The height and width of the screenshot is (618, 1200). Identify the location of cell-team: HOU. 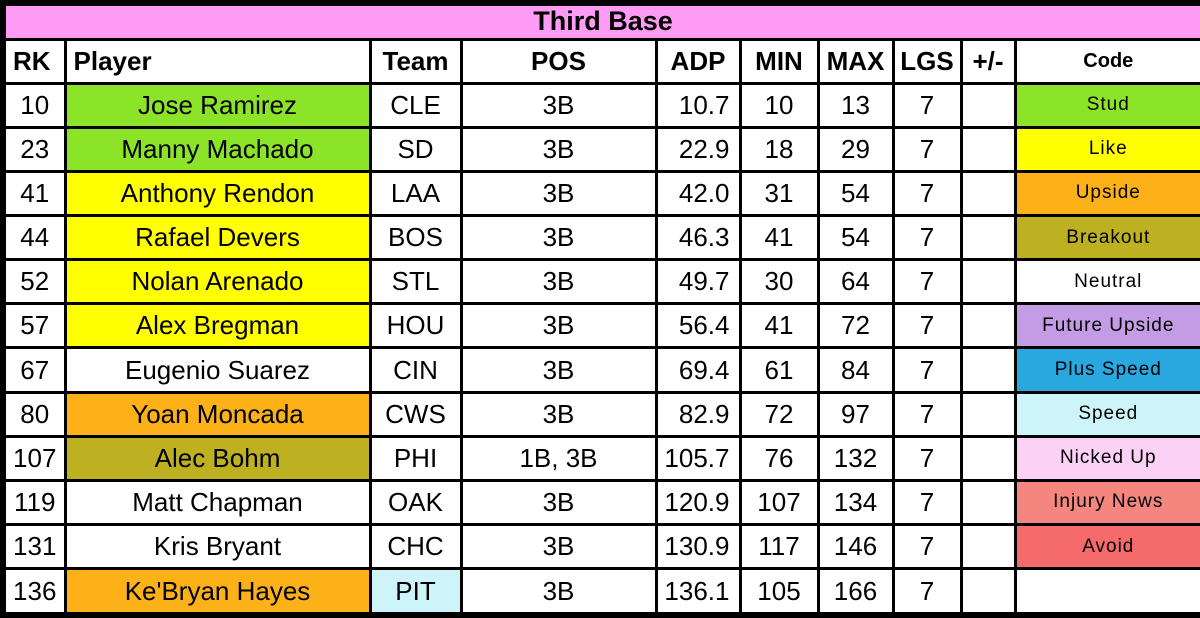
(415, 326).